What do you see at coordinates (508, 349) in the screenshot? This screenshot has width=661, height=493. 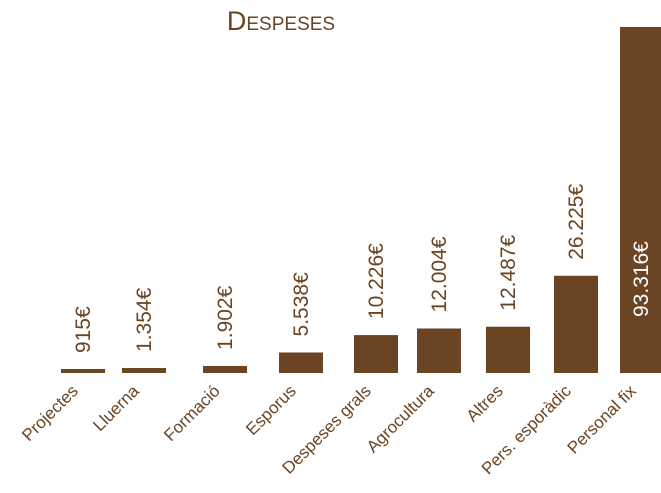 I see `bar-altres` at bounding box center [508, 349].